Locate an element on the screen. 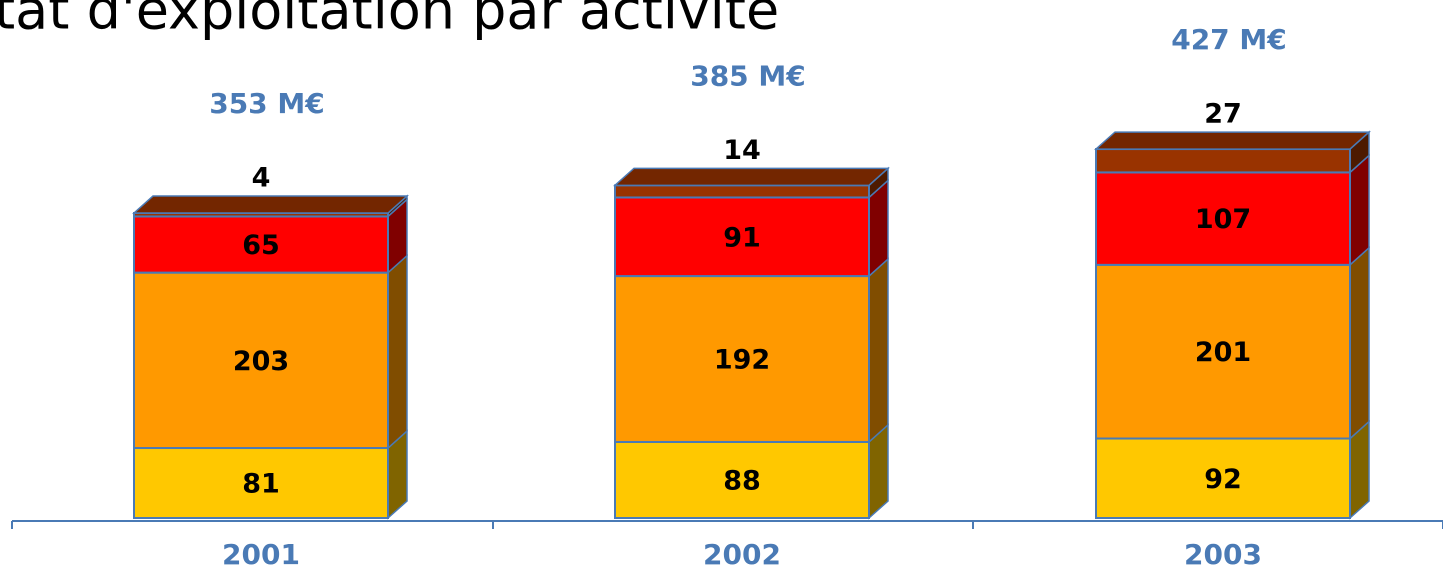 Image resolution: width=1443 pixels, height=577 pixels. segment-label: 81 is located at coordinates (261, 484).